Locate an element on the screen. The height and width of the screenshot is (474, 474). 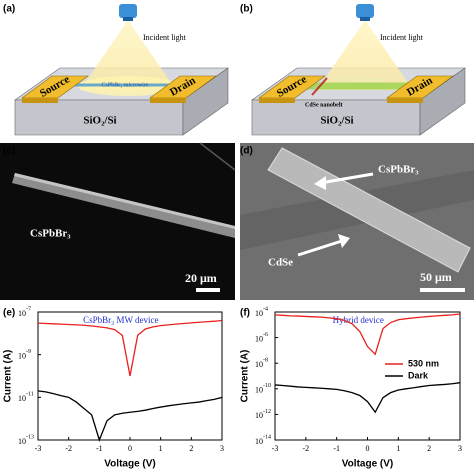
panel-label: (e) is located at coordinates (9, 313).